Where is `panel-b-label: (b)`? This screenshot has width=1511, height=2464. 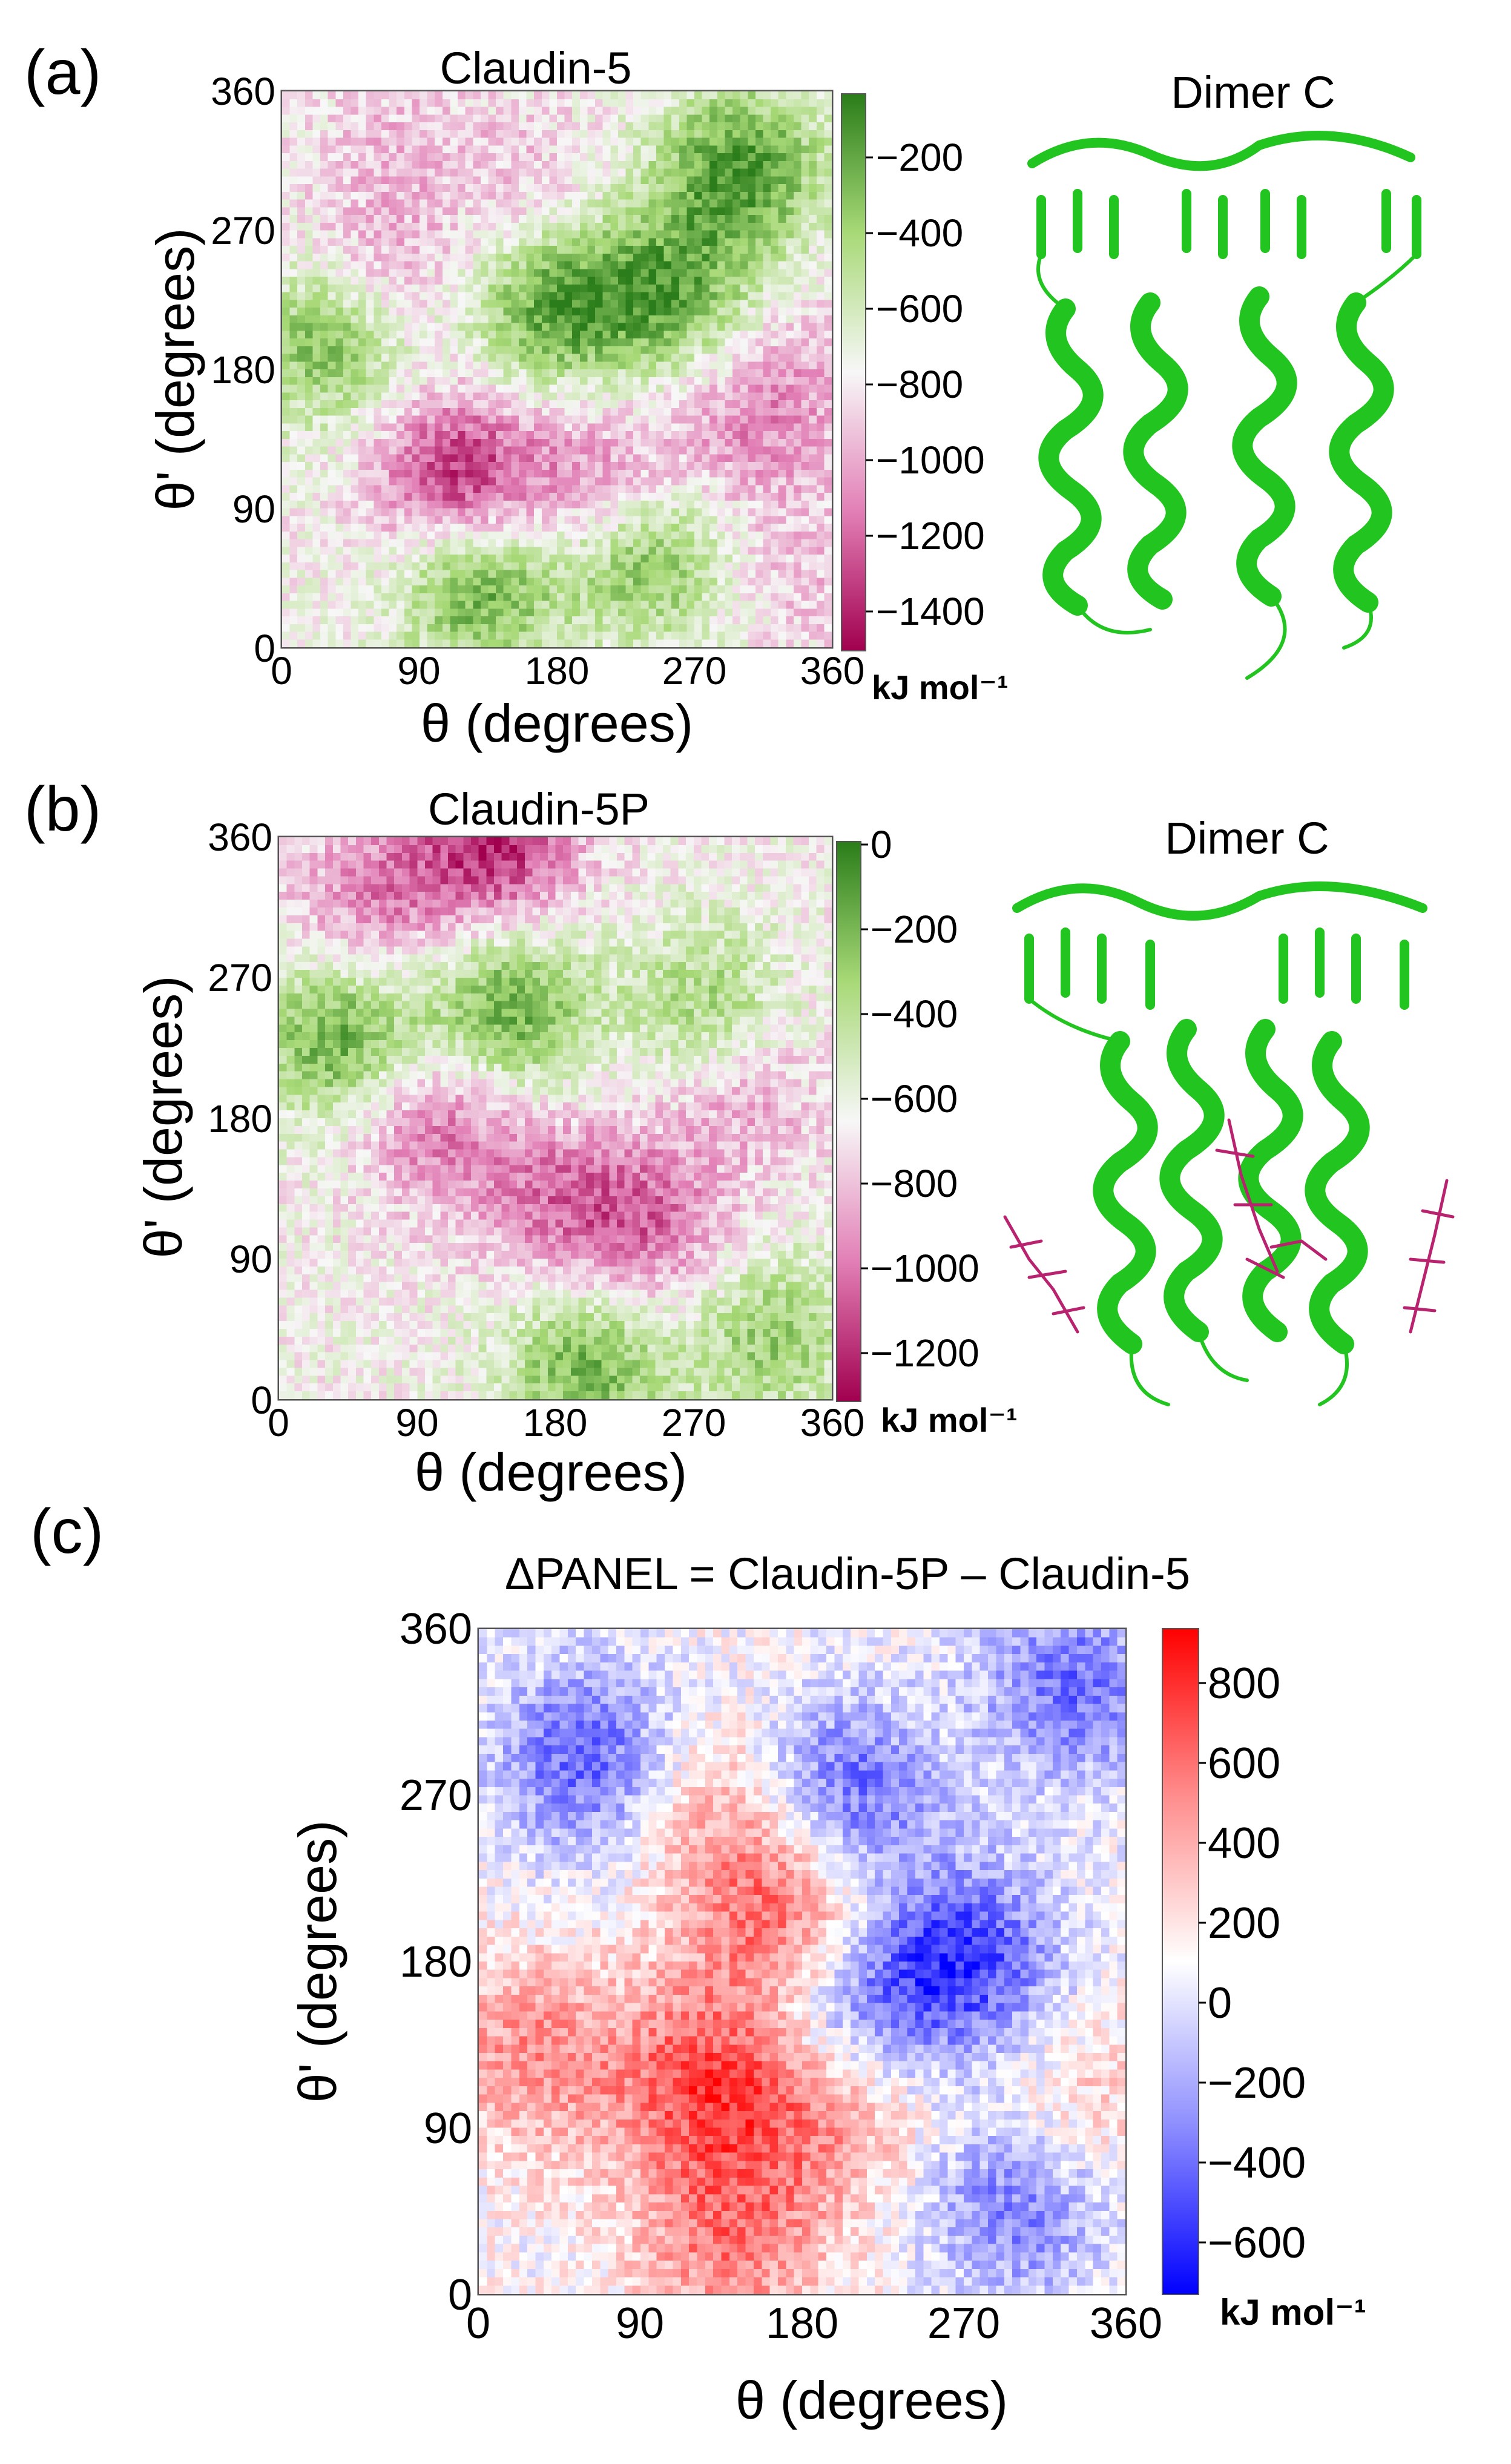
panel-b-label: (b) is located at coordinates (62, 809).